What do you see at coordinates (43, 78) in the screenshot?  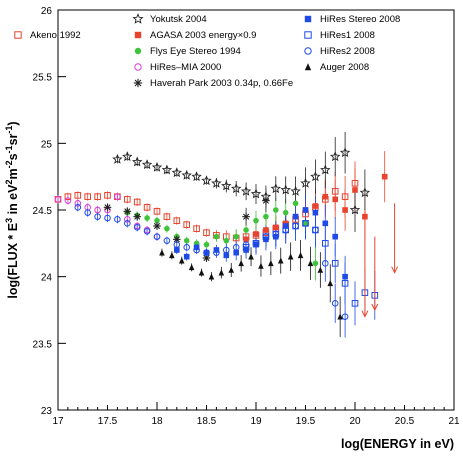 I see `y-tick-label: 25.5` at bounding box center [43, 78].